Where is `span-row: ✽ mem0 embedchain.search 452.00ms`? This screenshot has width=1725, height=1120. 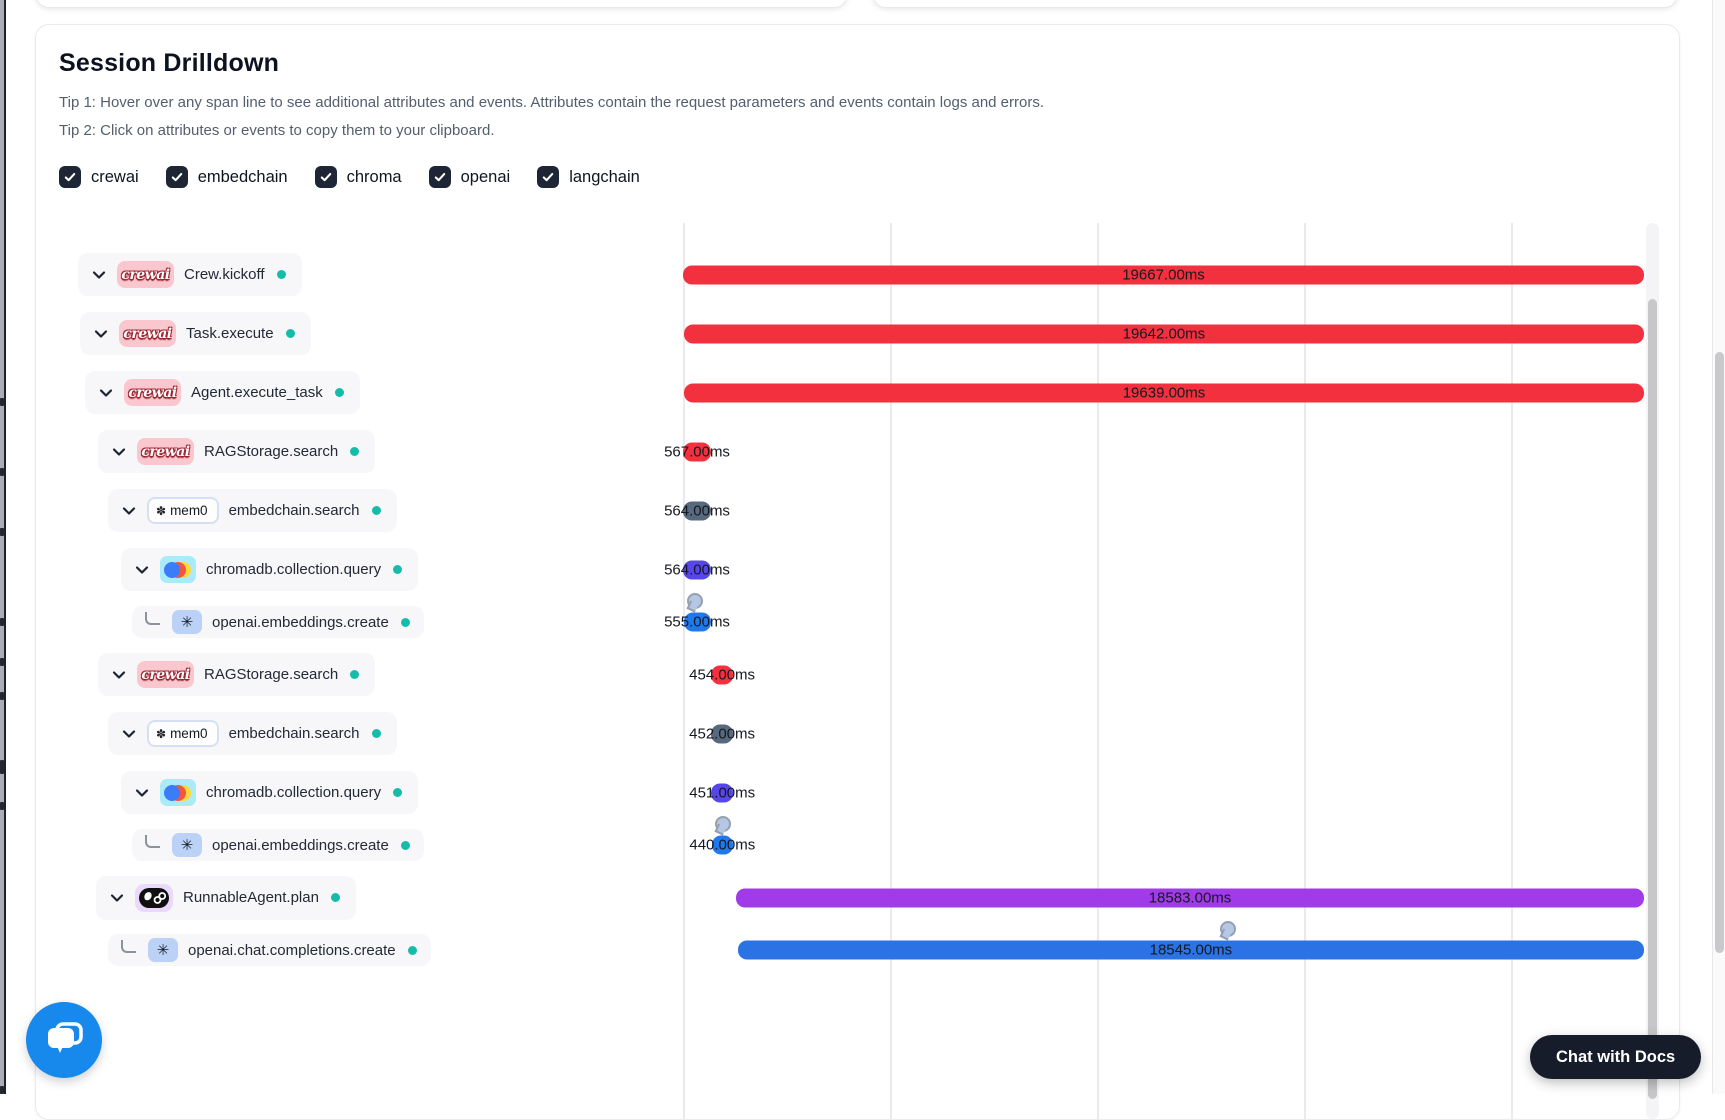
span-row: ✽ mem0 embedchain.search 452.00ms is located at coordinates (840, 733).